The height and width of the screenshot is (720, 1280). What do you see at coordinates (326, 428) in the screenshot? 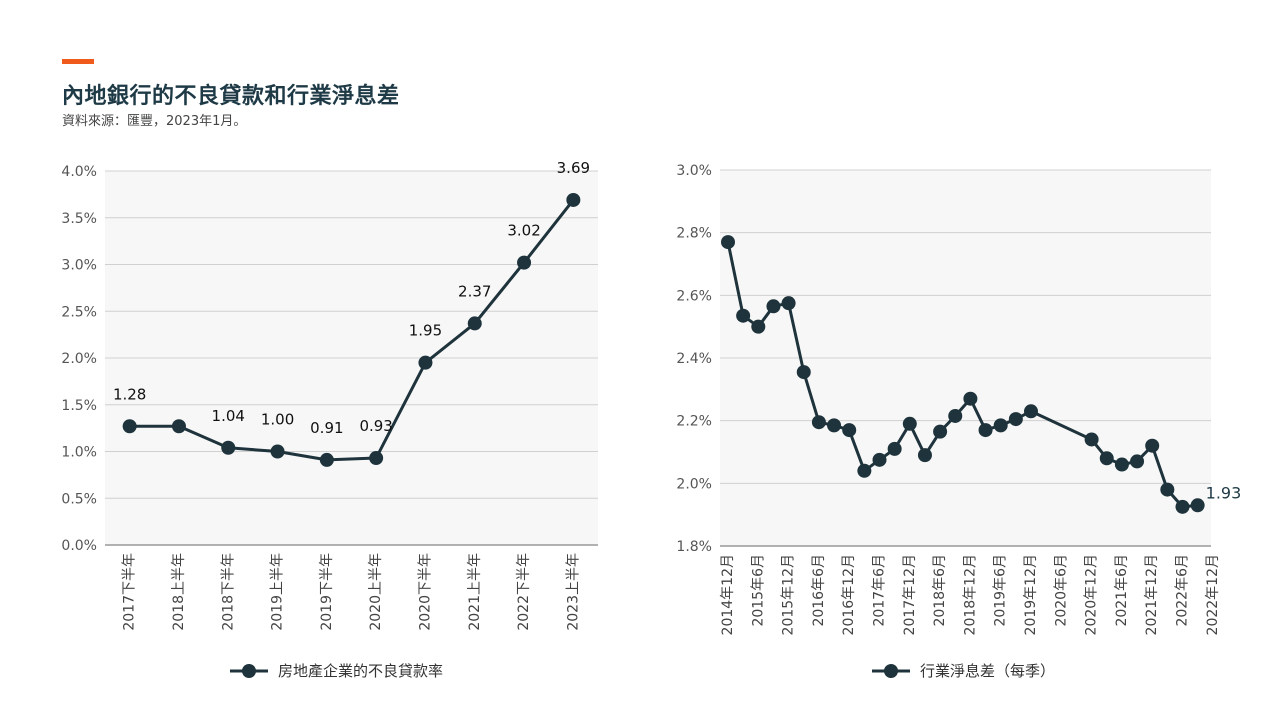
I see `npl-chart-data-label: 0.91` at bounding box center [326, 428].